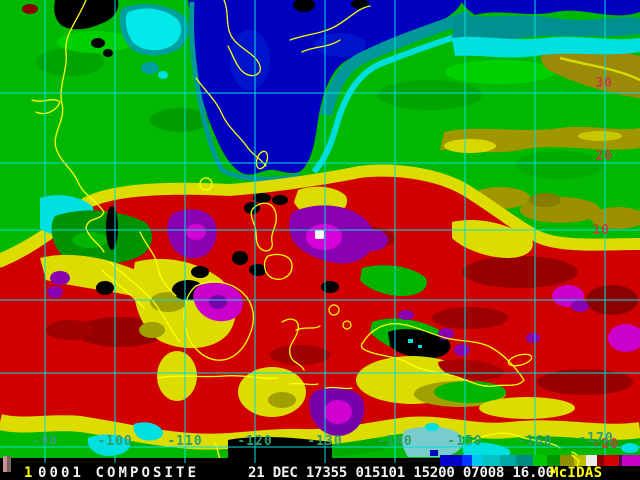 The height and width of the screenshot is (480, 640). Describe the element at coordinates (254, 441) in the screenshot. I see `lon-label--120: -120` at that location.